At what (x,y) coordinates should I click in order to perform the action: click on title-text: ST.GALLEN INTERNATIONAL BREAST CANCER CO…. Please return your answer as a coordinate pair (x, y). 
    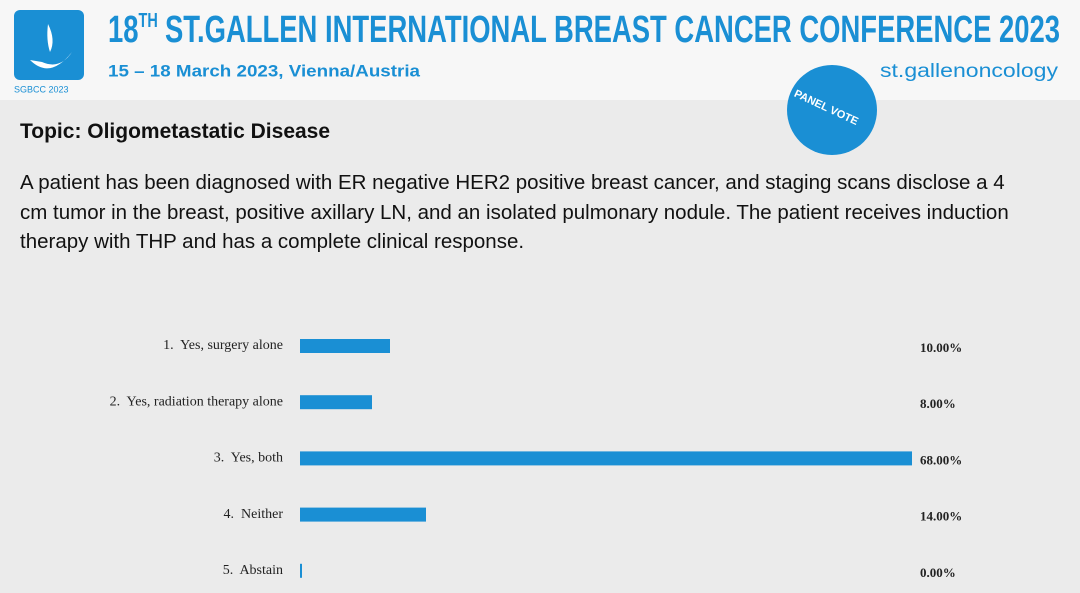
    Looking at the image, I should click on (612, 30).